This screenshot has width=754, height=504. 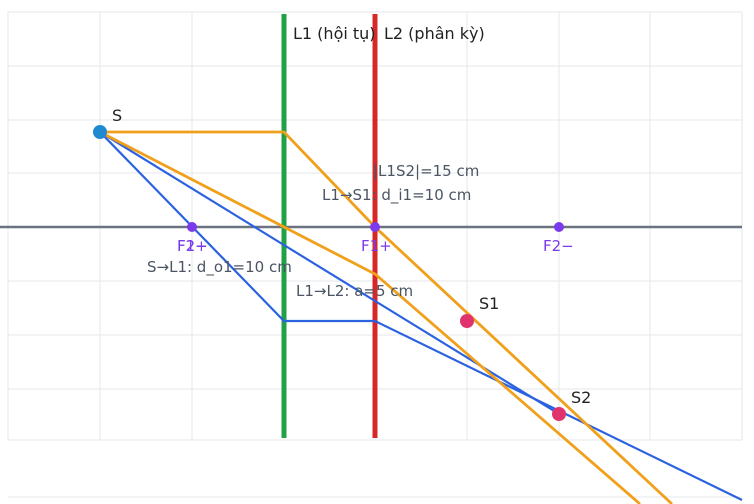 What do you see at coordinates (376, 246) in the screenshot?
I see `f1-plus-label: F1+` at bounding box center [376, 246].